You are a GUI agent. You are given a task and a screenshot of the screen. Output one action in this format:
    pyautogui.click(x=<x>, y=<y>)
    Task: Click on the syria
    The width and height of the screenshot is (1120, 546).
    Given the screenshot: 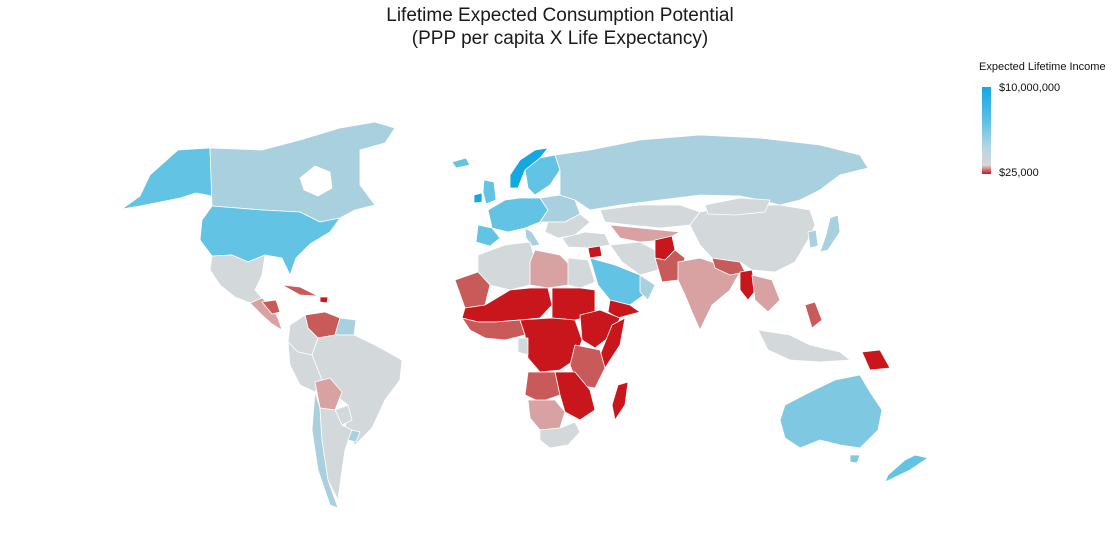 What is the action you would take?
    pyautogui.click(x=595, y=252)
    